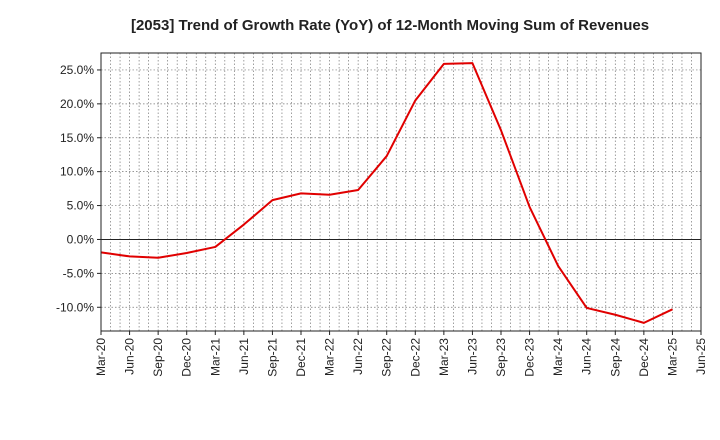 This screenshot has width=720, height=440. What do you see at coordinates (101, 357) in the screenshot?
I see `x-tick-label: Mar-20` at bounding box center [101, 357].